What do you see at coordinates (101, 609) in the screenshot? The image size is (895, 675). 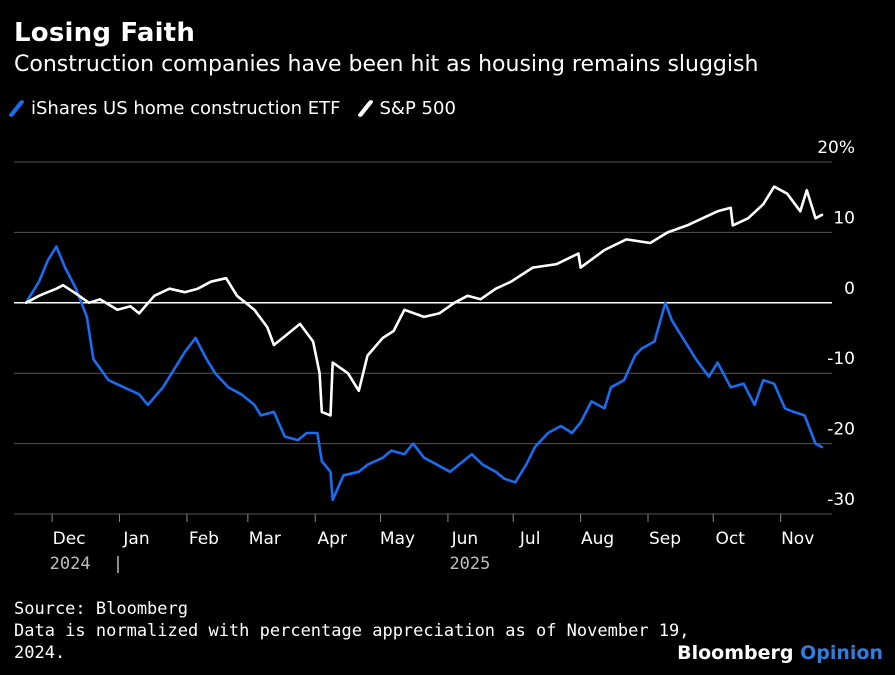 I see `source-note: Source: Bloomberg` at bounding box center [101, 609].